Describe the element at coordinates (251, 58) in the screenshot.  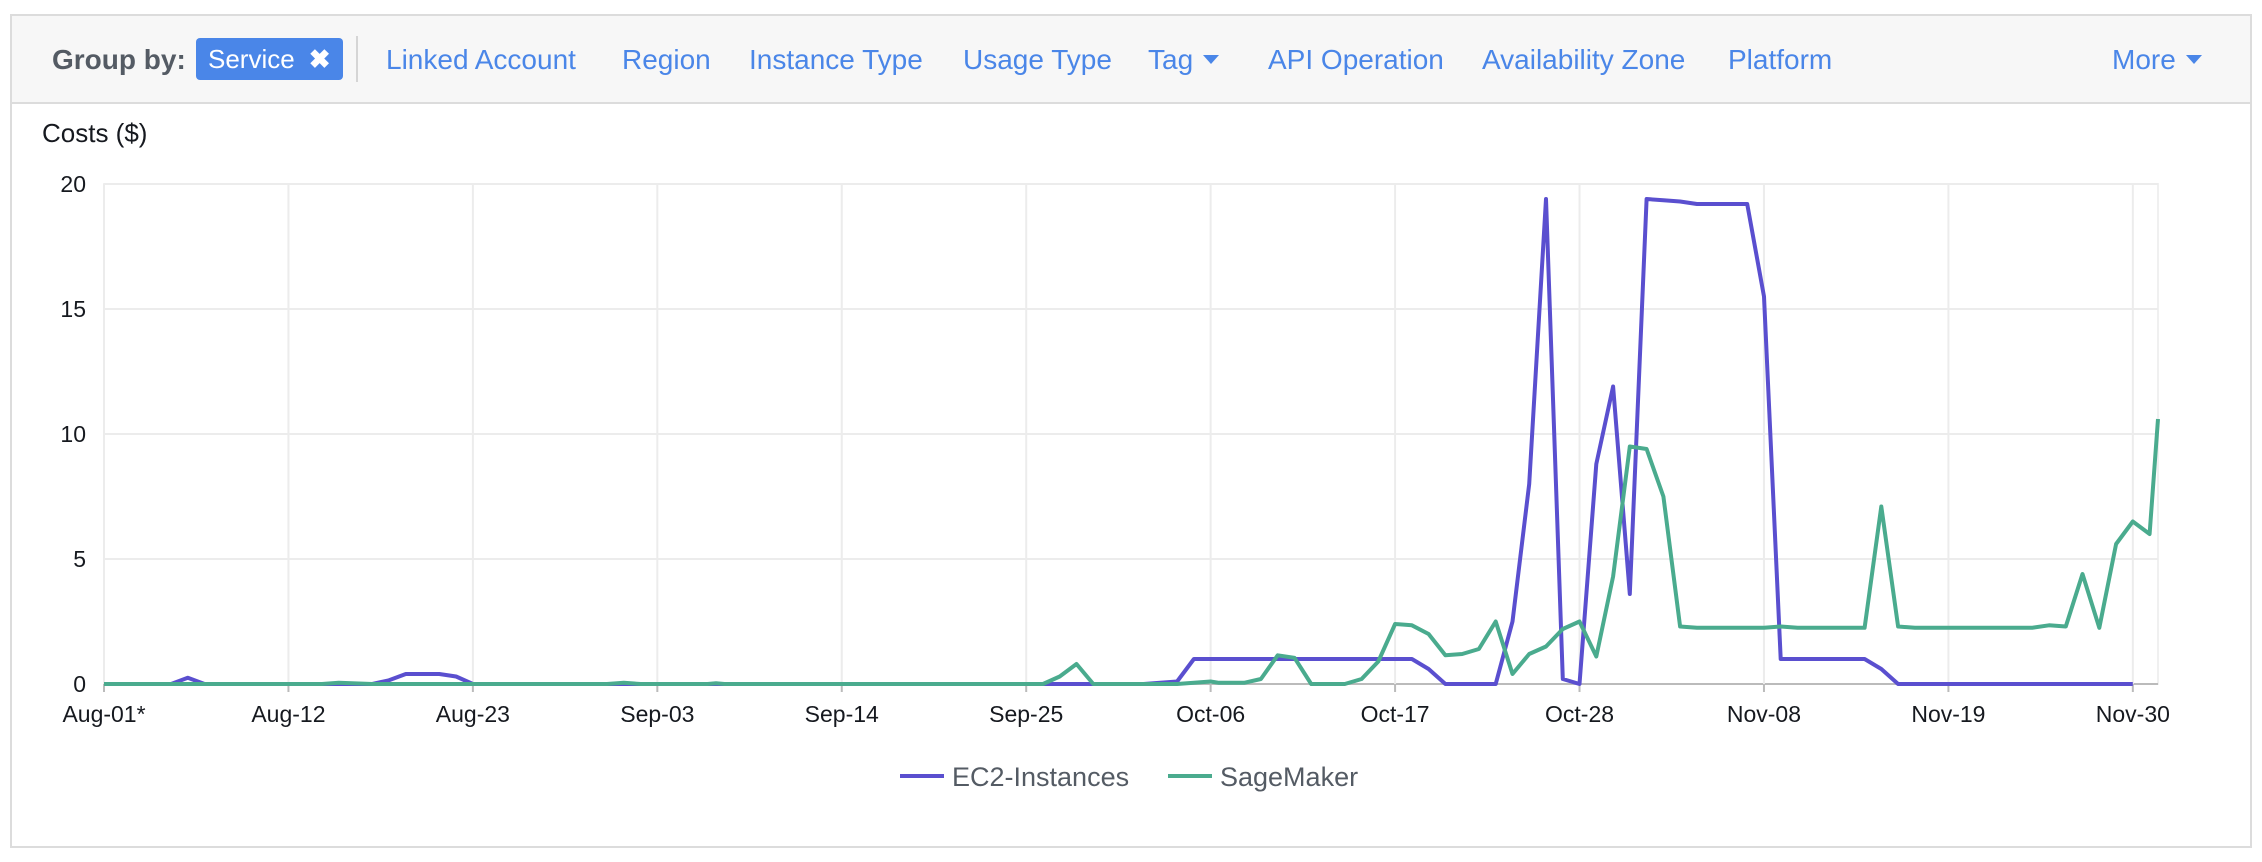
I see `chip-label: Service` at that location.